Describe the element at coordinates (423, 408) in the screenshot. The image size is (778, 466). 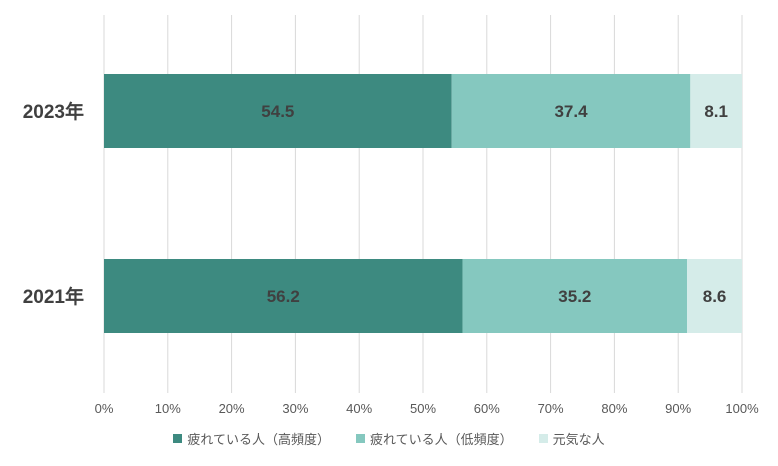
I see `x-tick-label: 50%` at that location.